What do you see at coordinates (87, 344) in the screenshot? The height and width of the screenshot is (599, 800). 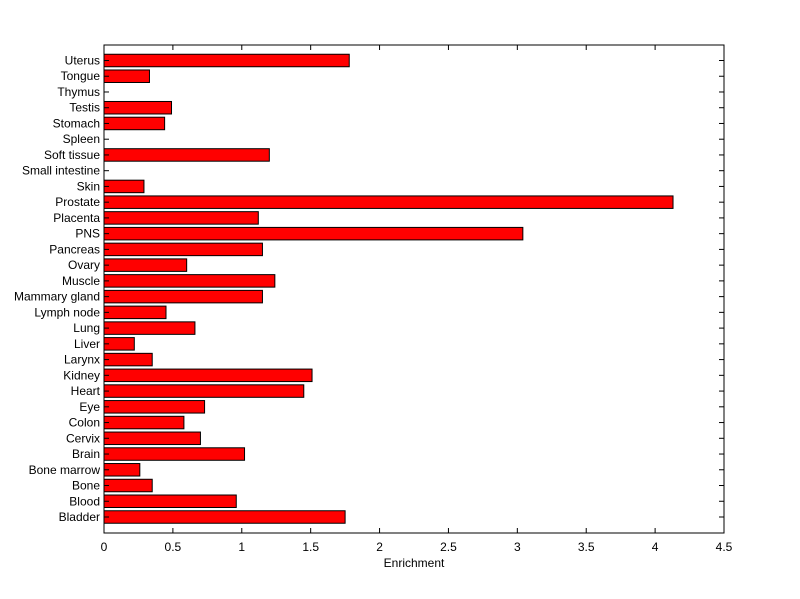 I see `y-tick-label: Liver` at bounding box center [87, 344].